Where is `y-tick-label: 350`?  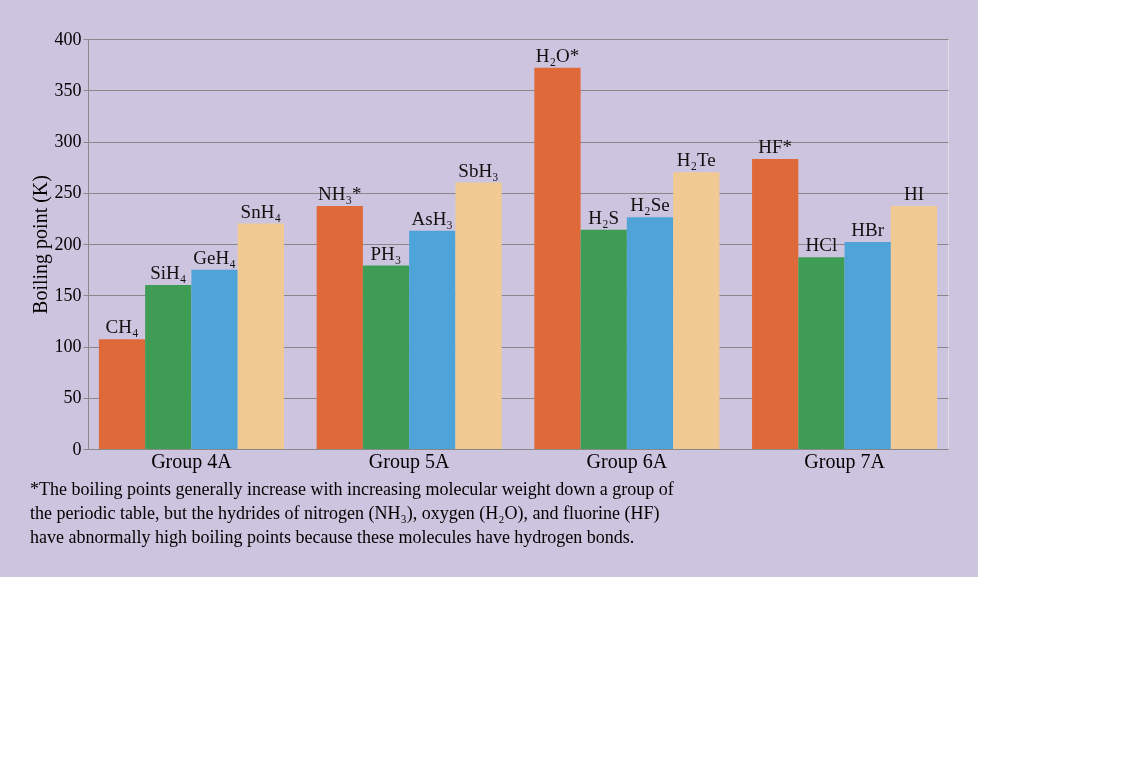 y-tick-label: 350 is located at coordinates (68, 89).